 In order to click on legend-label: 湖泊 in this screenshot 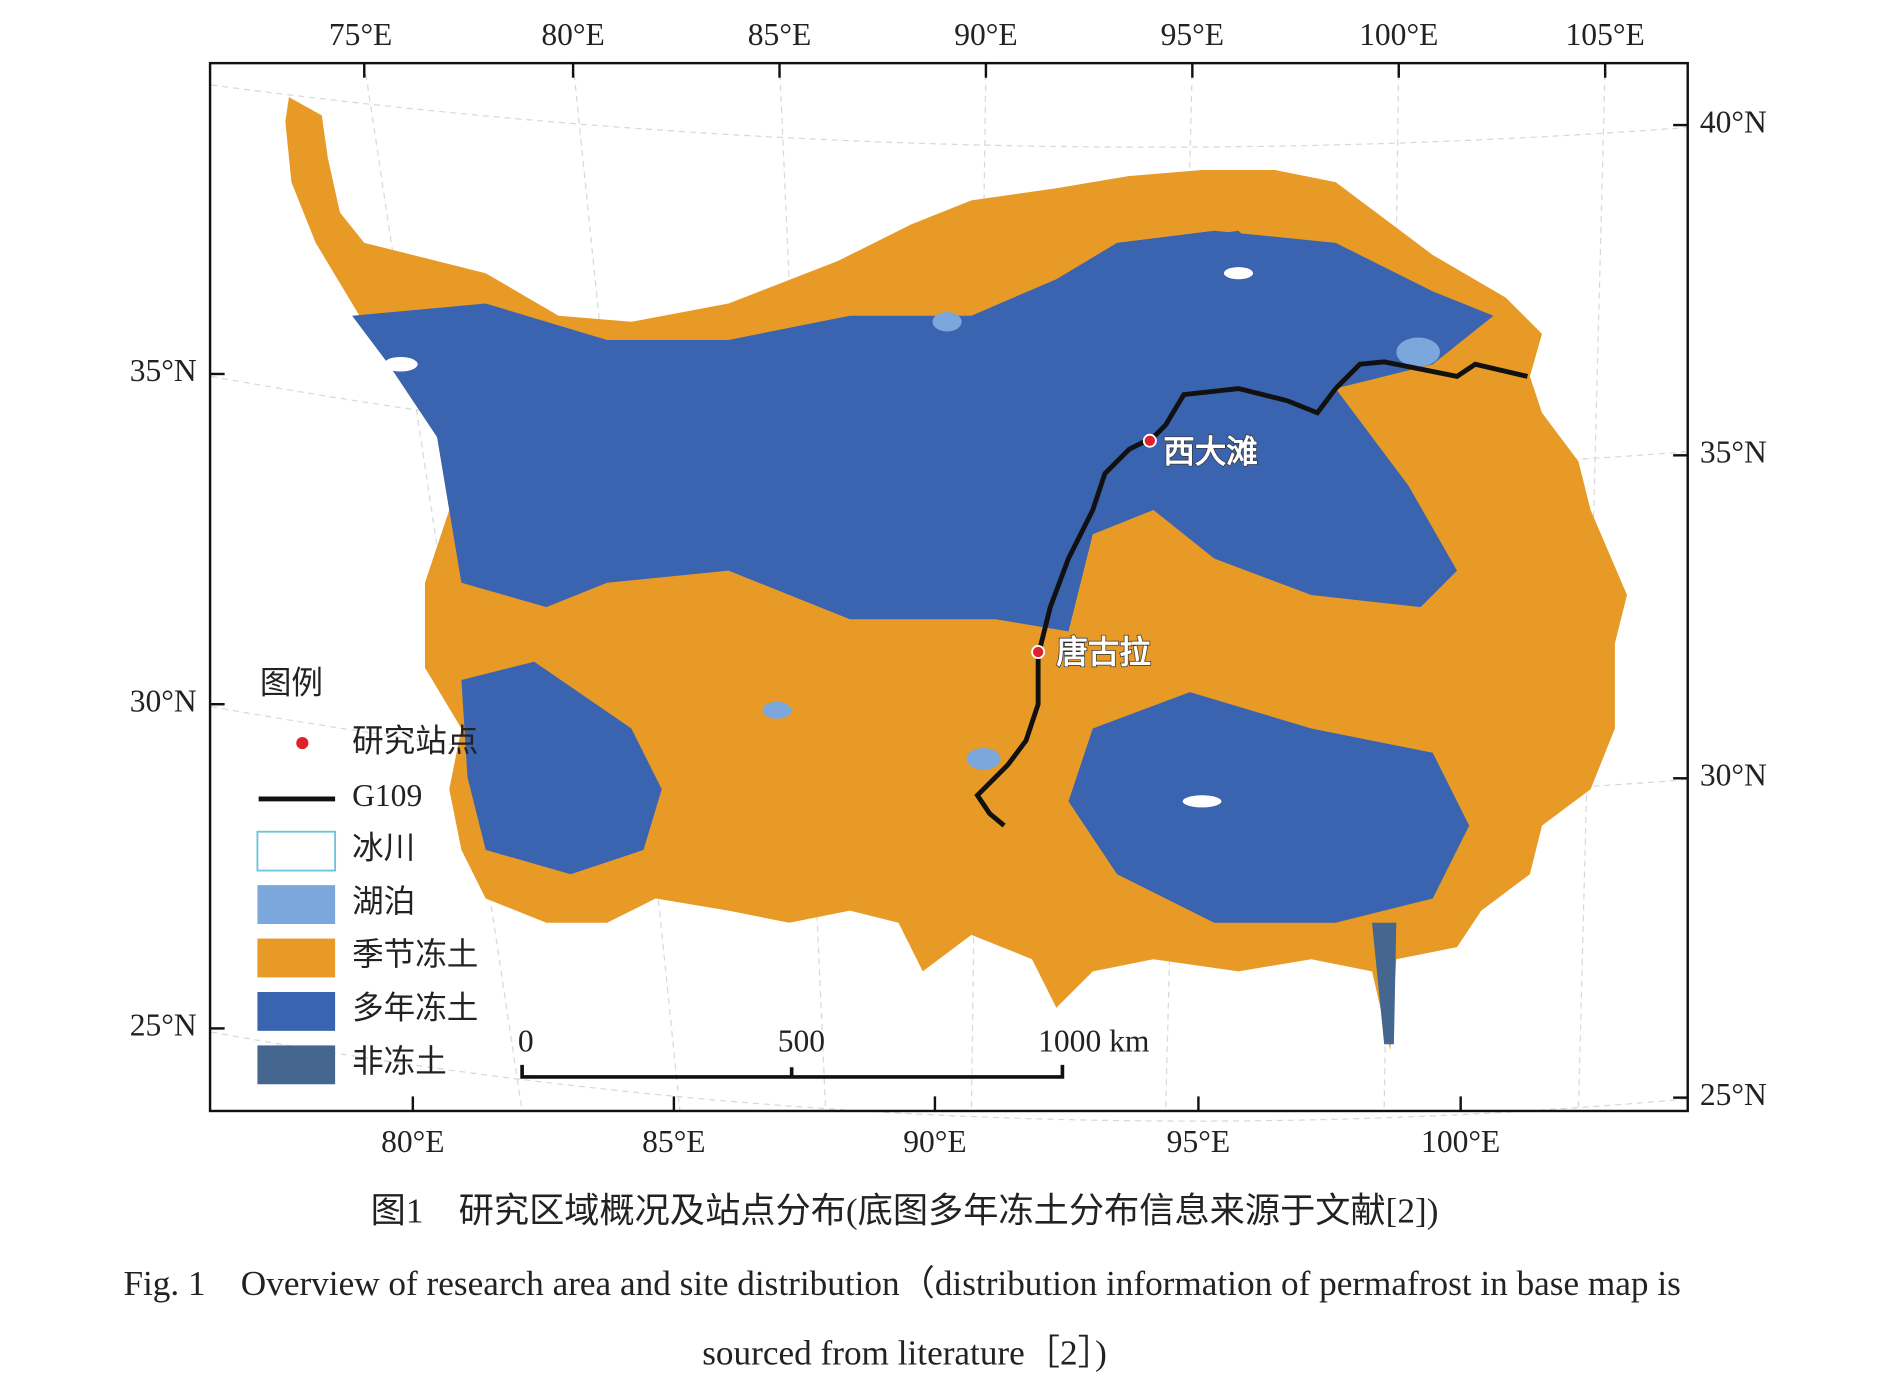, I will do `click(383, 901)`.